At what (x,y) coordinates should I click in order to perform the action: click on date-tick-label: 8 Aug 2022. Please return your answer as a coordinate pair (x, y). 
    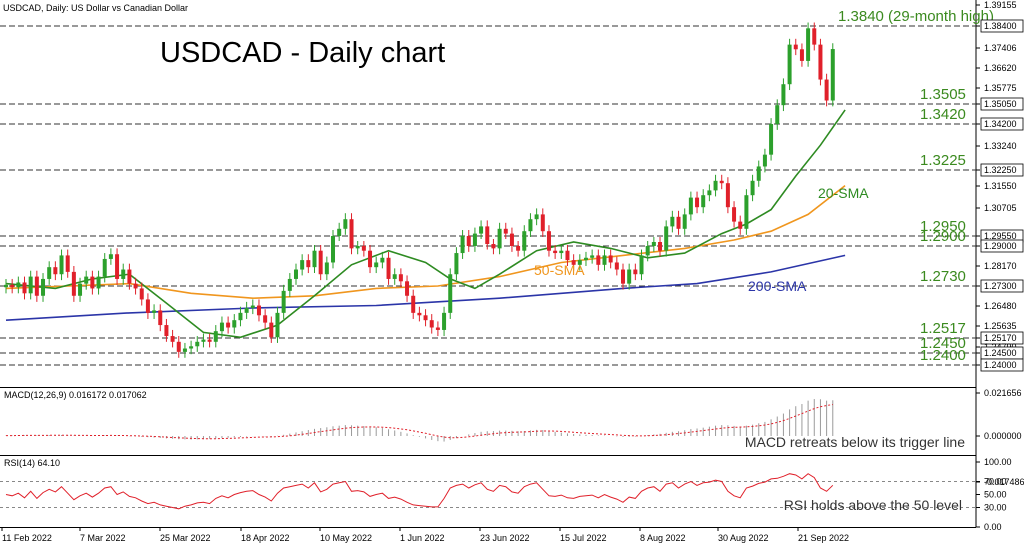
    Looking at the image, I should click on (663, 538).